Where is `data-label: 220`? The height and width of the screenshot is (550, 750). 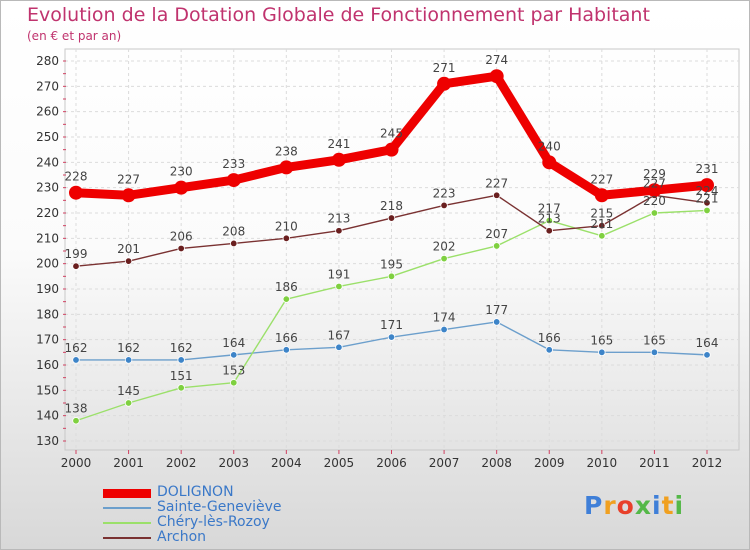
data-label: 220 is located at coordinates (654, 201).